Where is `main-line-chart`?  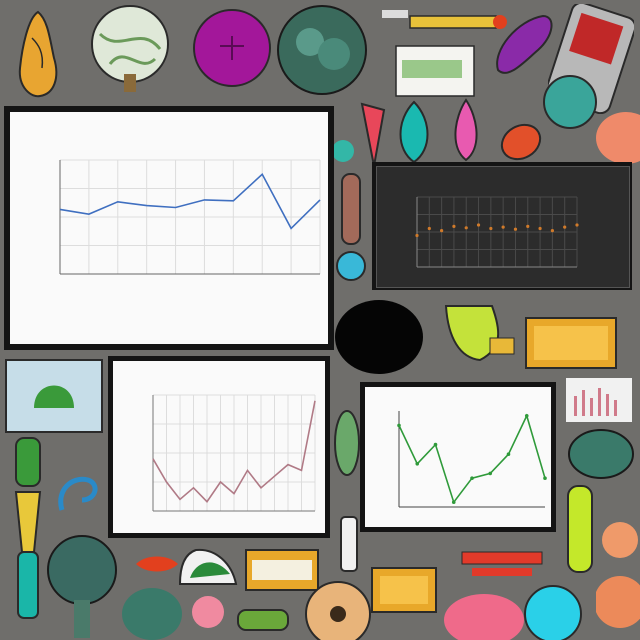
main-line-chart is located at coordinates (190, 217).